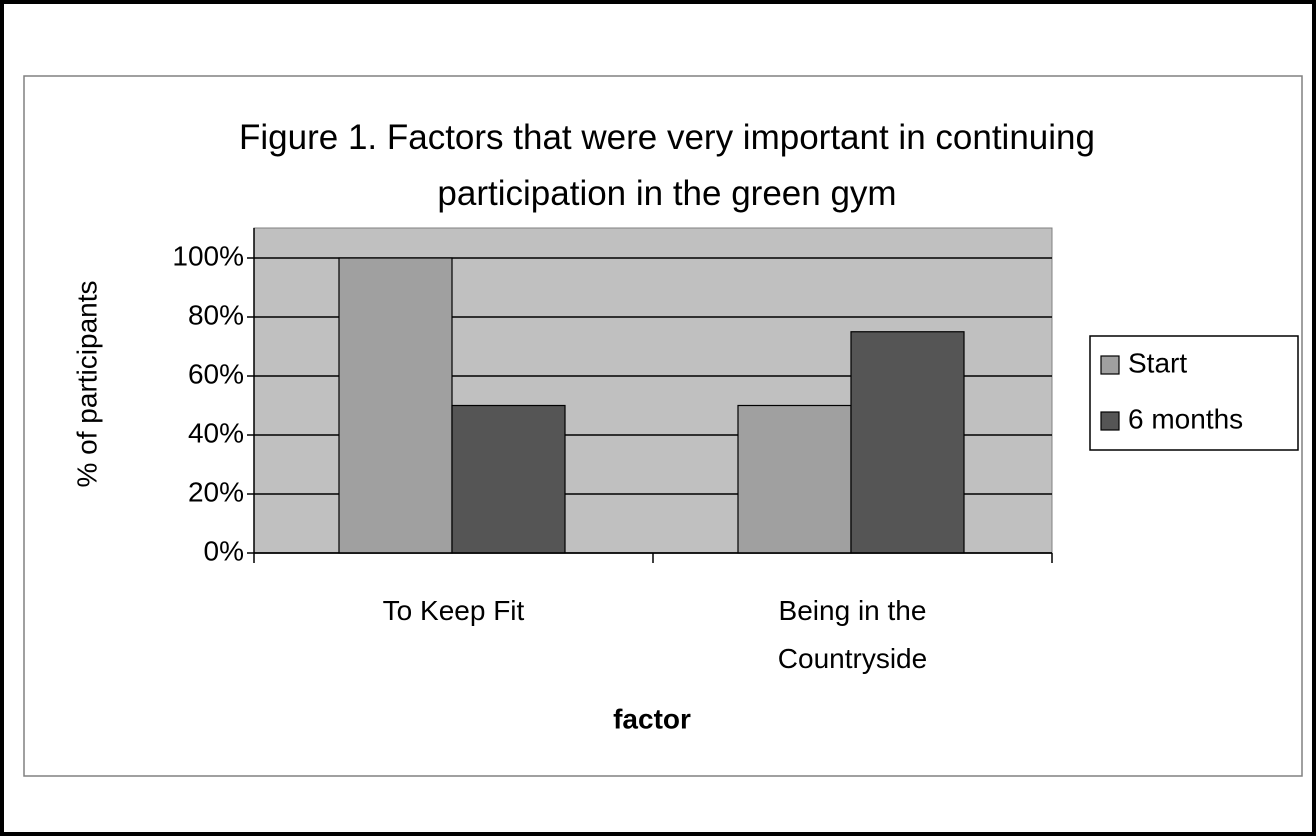 This screenshot has height=840, width=1316. Describe the element at coordinates (224, 550) in the screenshot. I see `y-tick-label: 0%` at that location.